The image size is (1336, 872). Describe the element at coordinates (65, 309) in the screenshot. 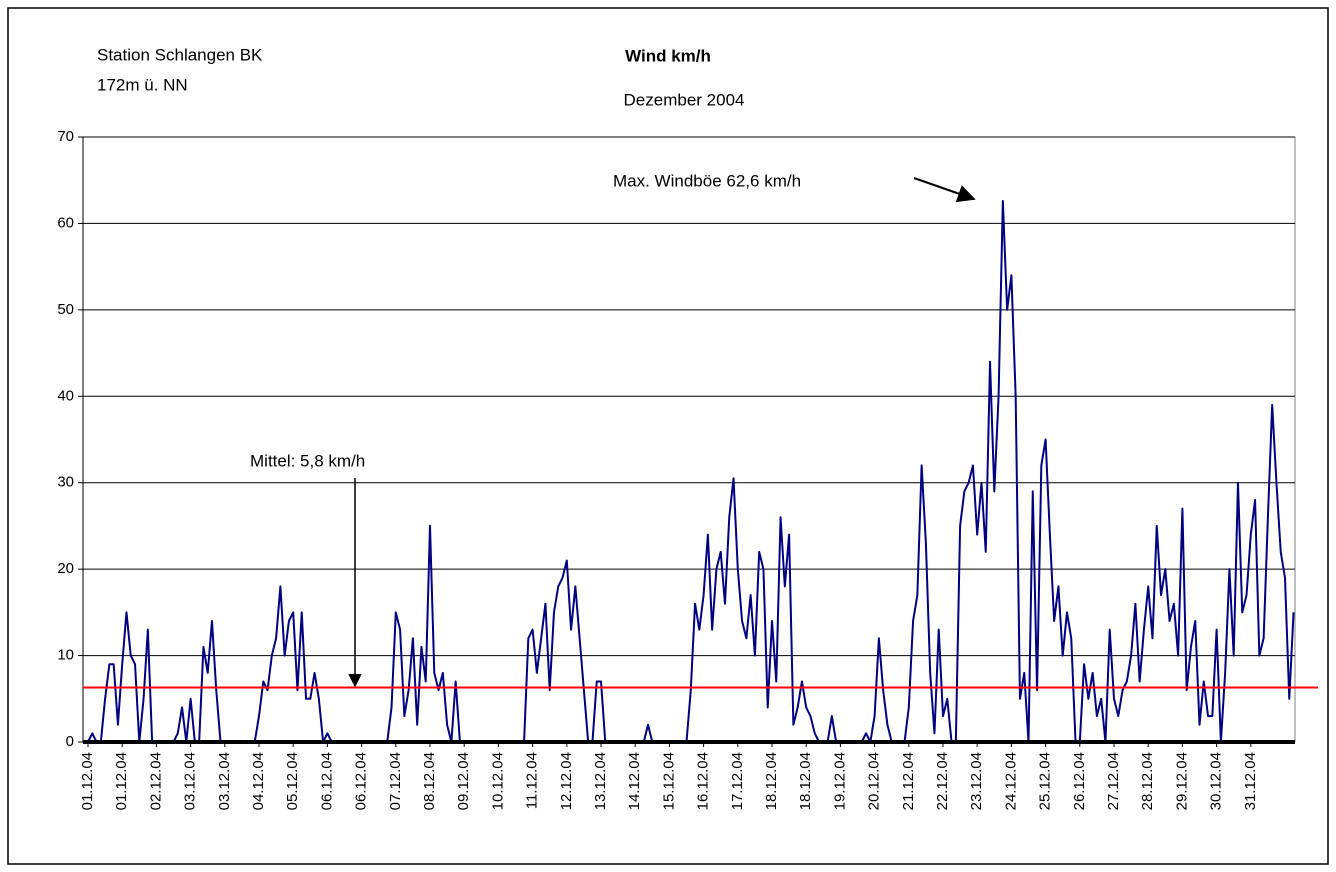

I see `y-tick-label: 50` at that location.